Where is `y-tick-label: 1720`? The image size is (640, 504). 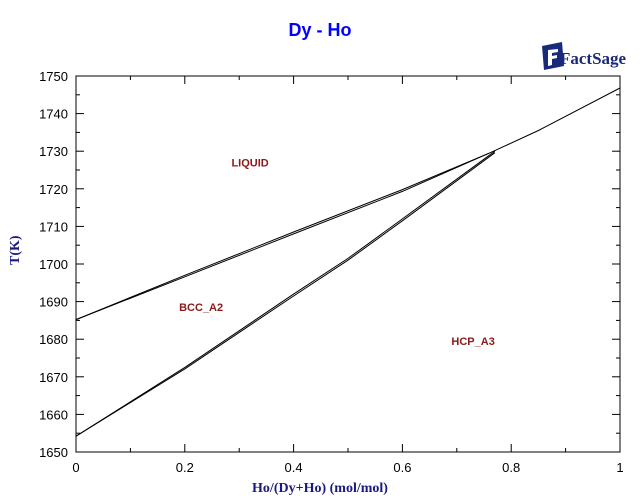
y-tick-label: 1720 is located at coordinates (53, 189).